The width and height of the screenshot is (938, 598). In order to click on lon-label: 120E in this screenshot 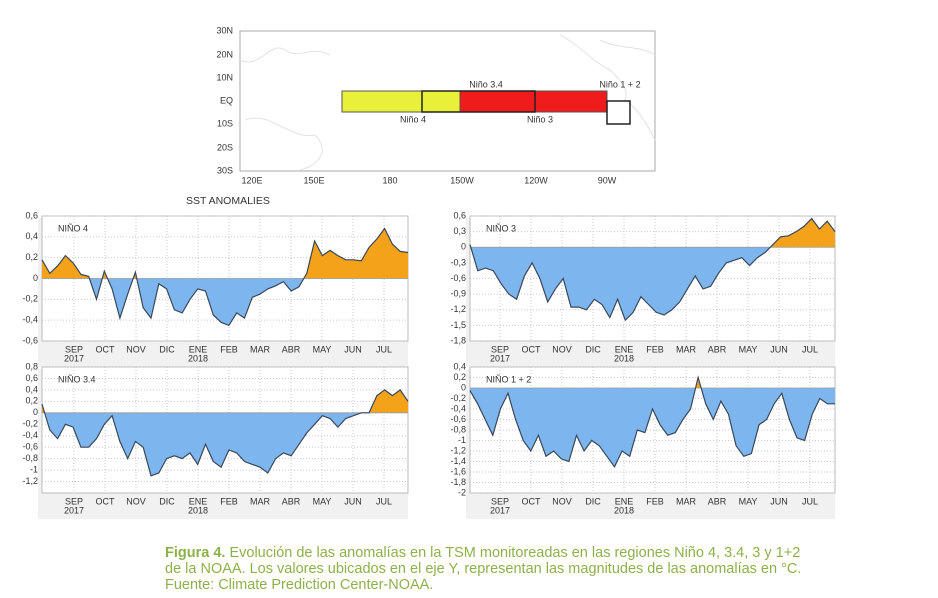, I will do `click(251, 180)`.